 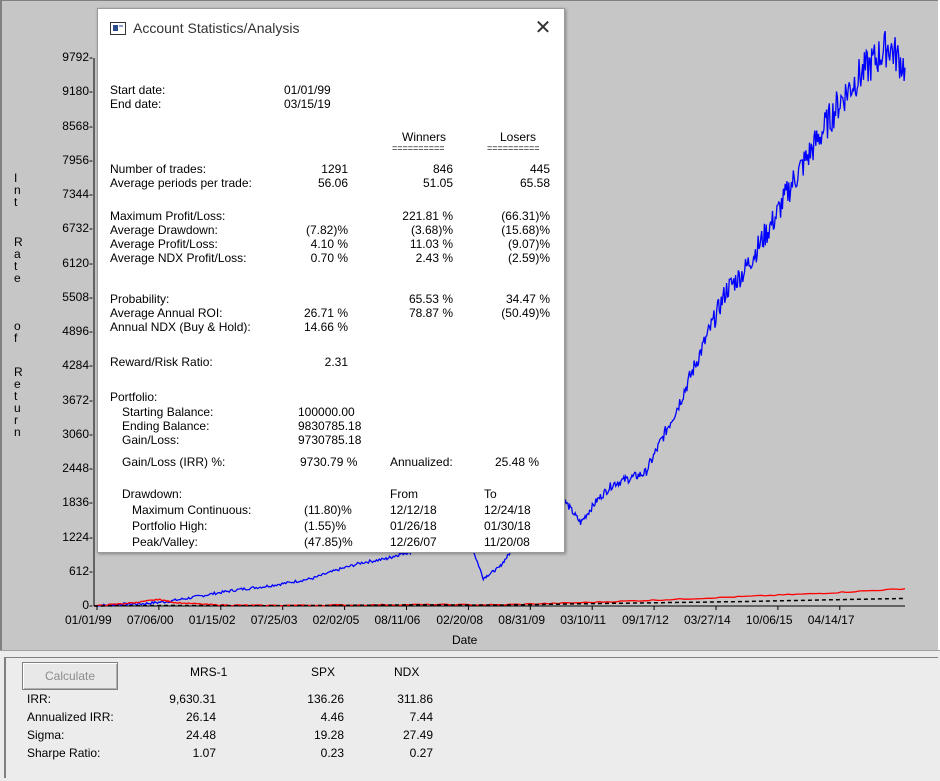 What do you see at coordinates (77, 125) in the screenshot?
I see `y-tick-label: 8568-` at bounding box center [77, 125].